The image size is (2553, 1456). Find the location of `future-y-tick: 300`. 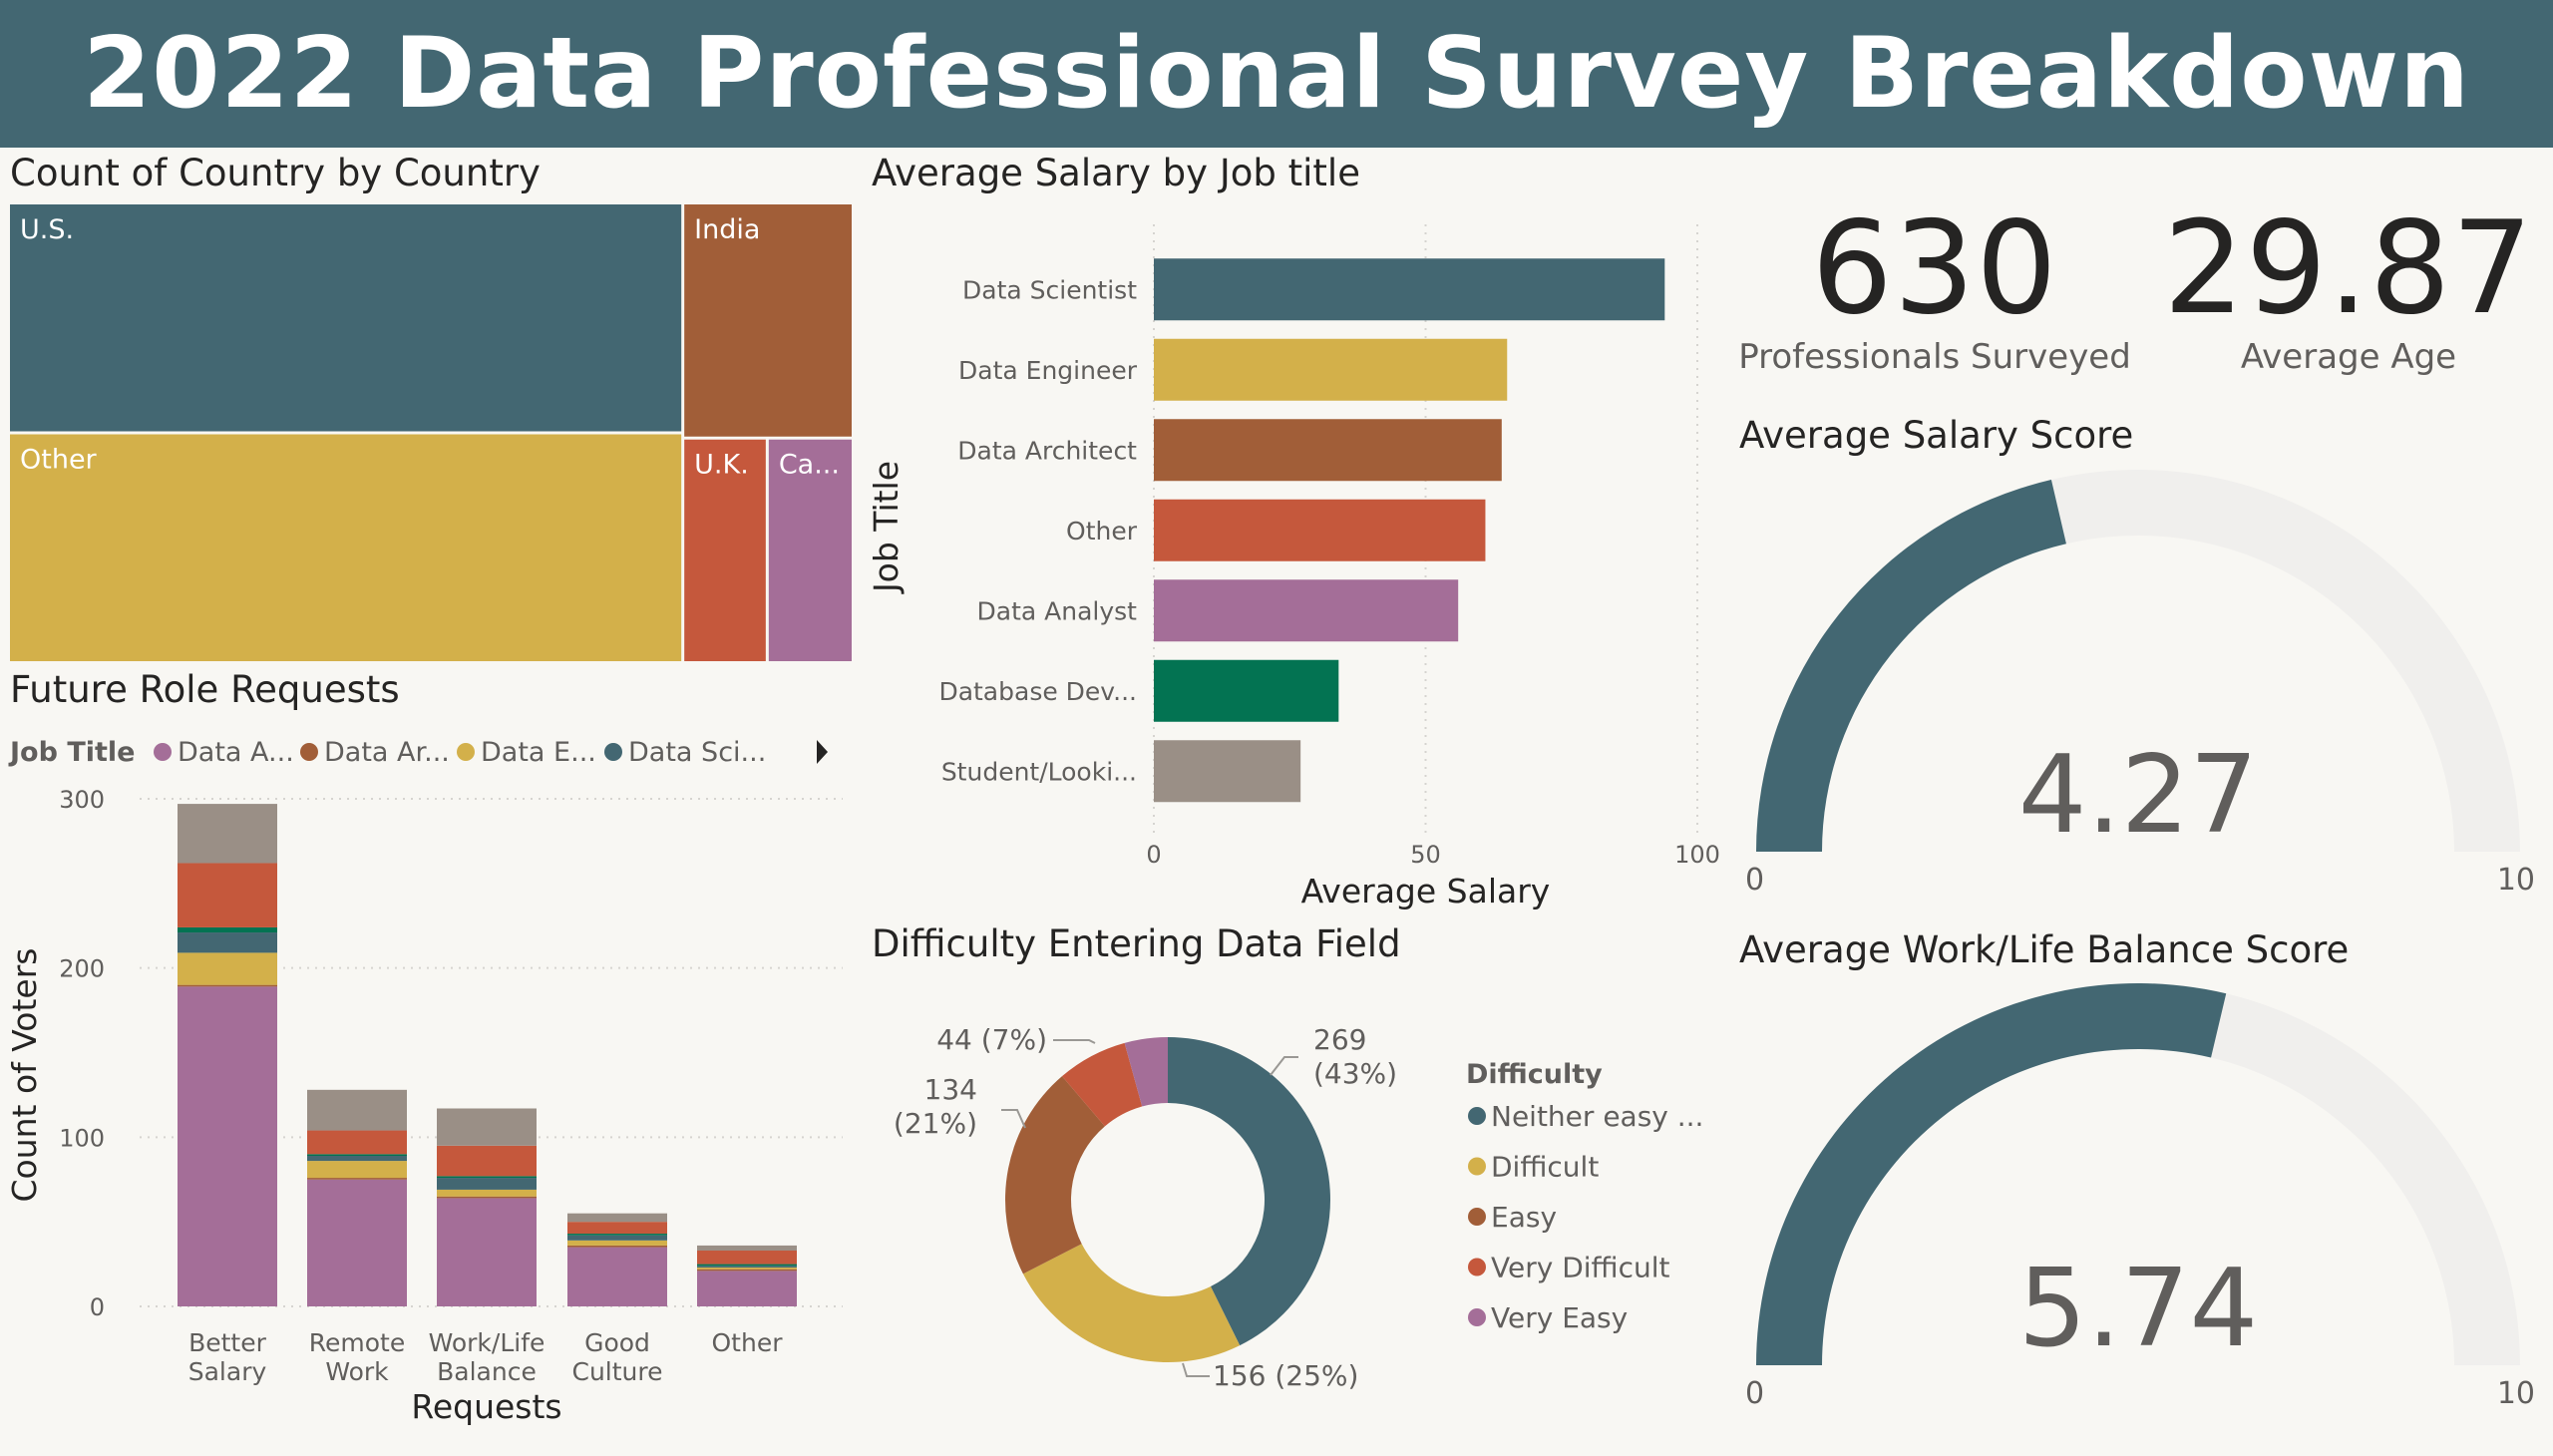

future-y-tick: 300 is located at coordinates (82, 800).